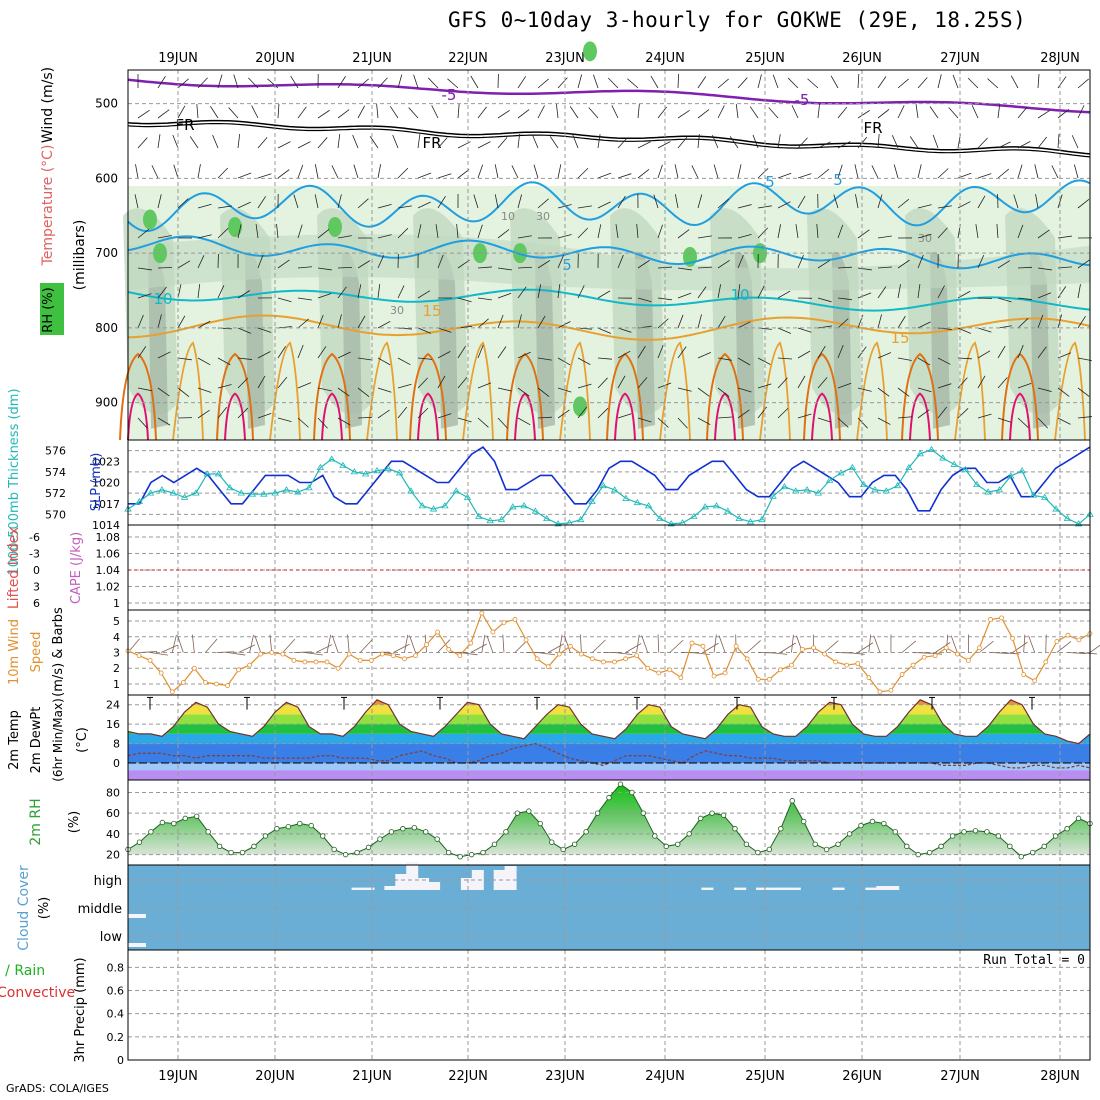  I want to click on ylabel-slp: SLP (mb), so click(96, 482).